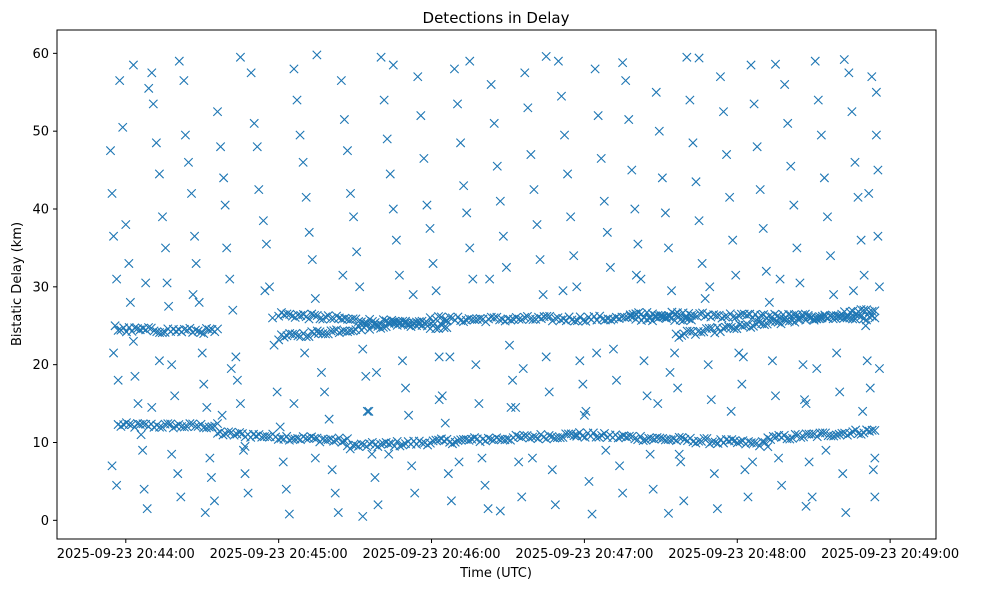 Image resolution: width=986 pixels, height=590 pixels. What do you see at coordinates (584, 554) in the screenshot?
I see `x-tick-label: 2025-09-23 20:47:00` at bounding box center [584, 554].